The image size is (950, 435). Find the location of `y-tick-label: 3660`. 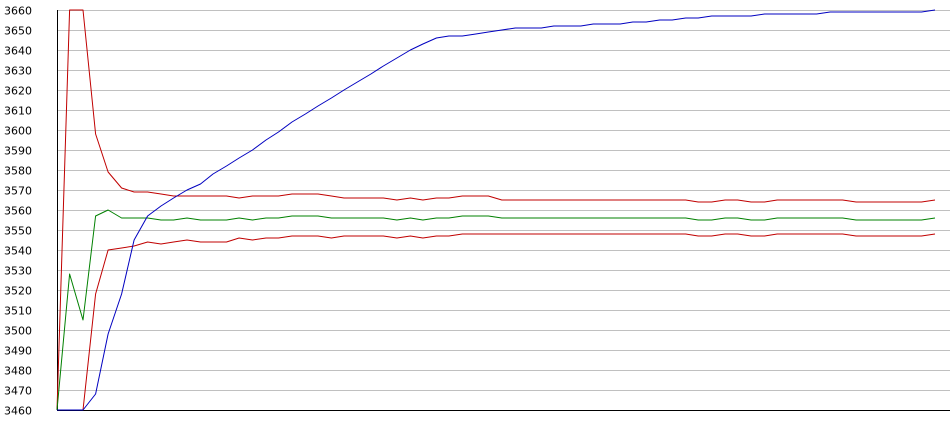

y-tick-label: 3660 is located at coordinates (18, 11).